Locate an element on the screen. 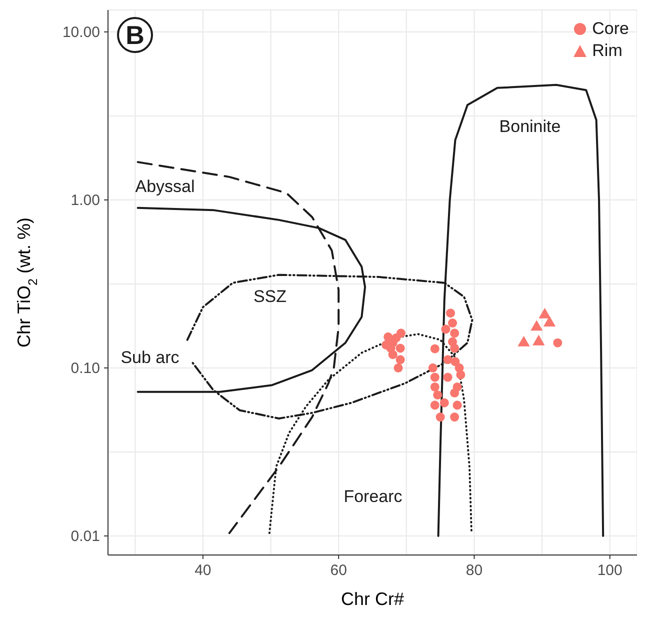 The image size is (645, 619). annotation: Boninite is located at coordinates (530, 127).